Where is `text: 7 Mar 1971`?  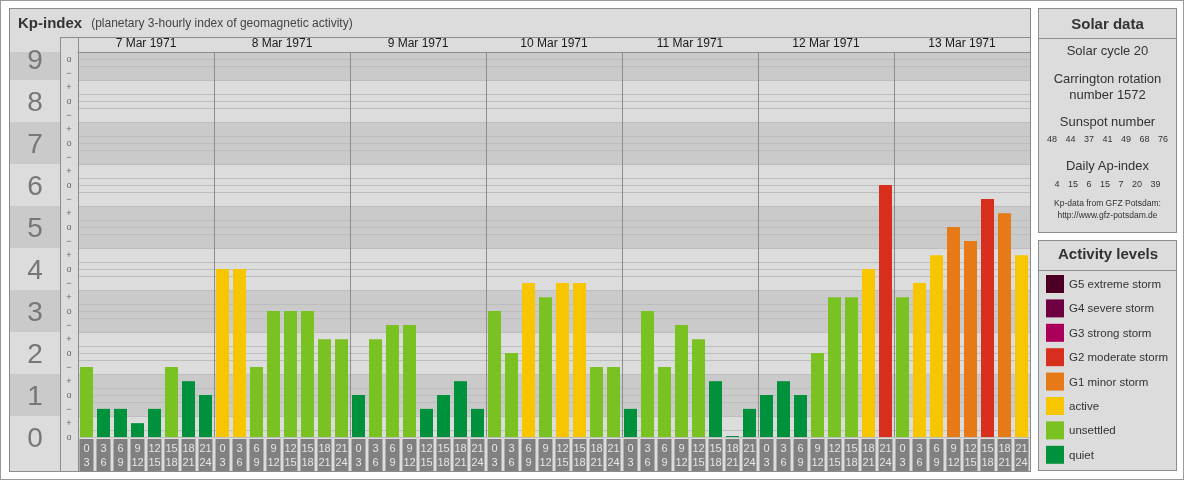
text: 7 Mar 1971 is located at coordinates (146, 43).